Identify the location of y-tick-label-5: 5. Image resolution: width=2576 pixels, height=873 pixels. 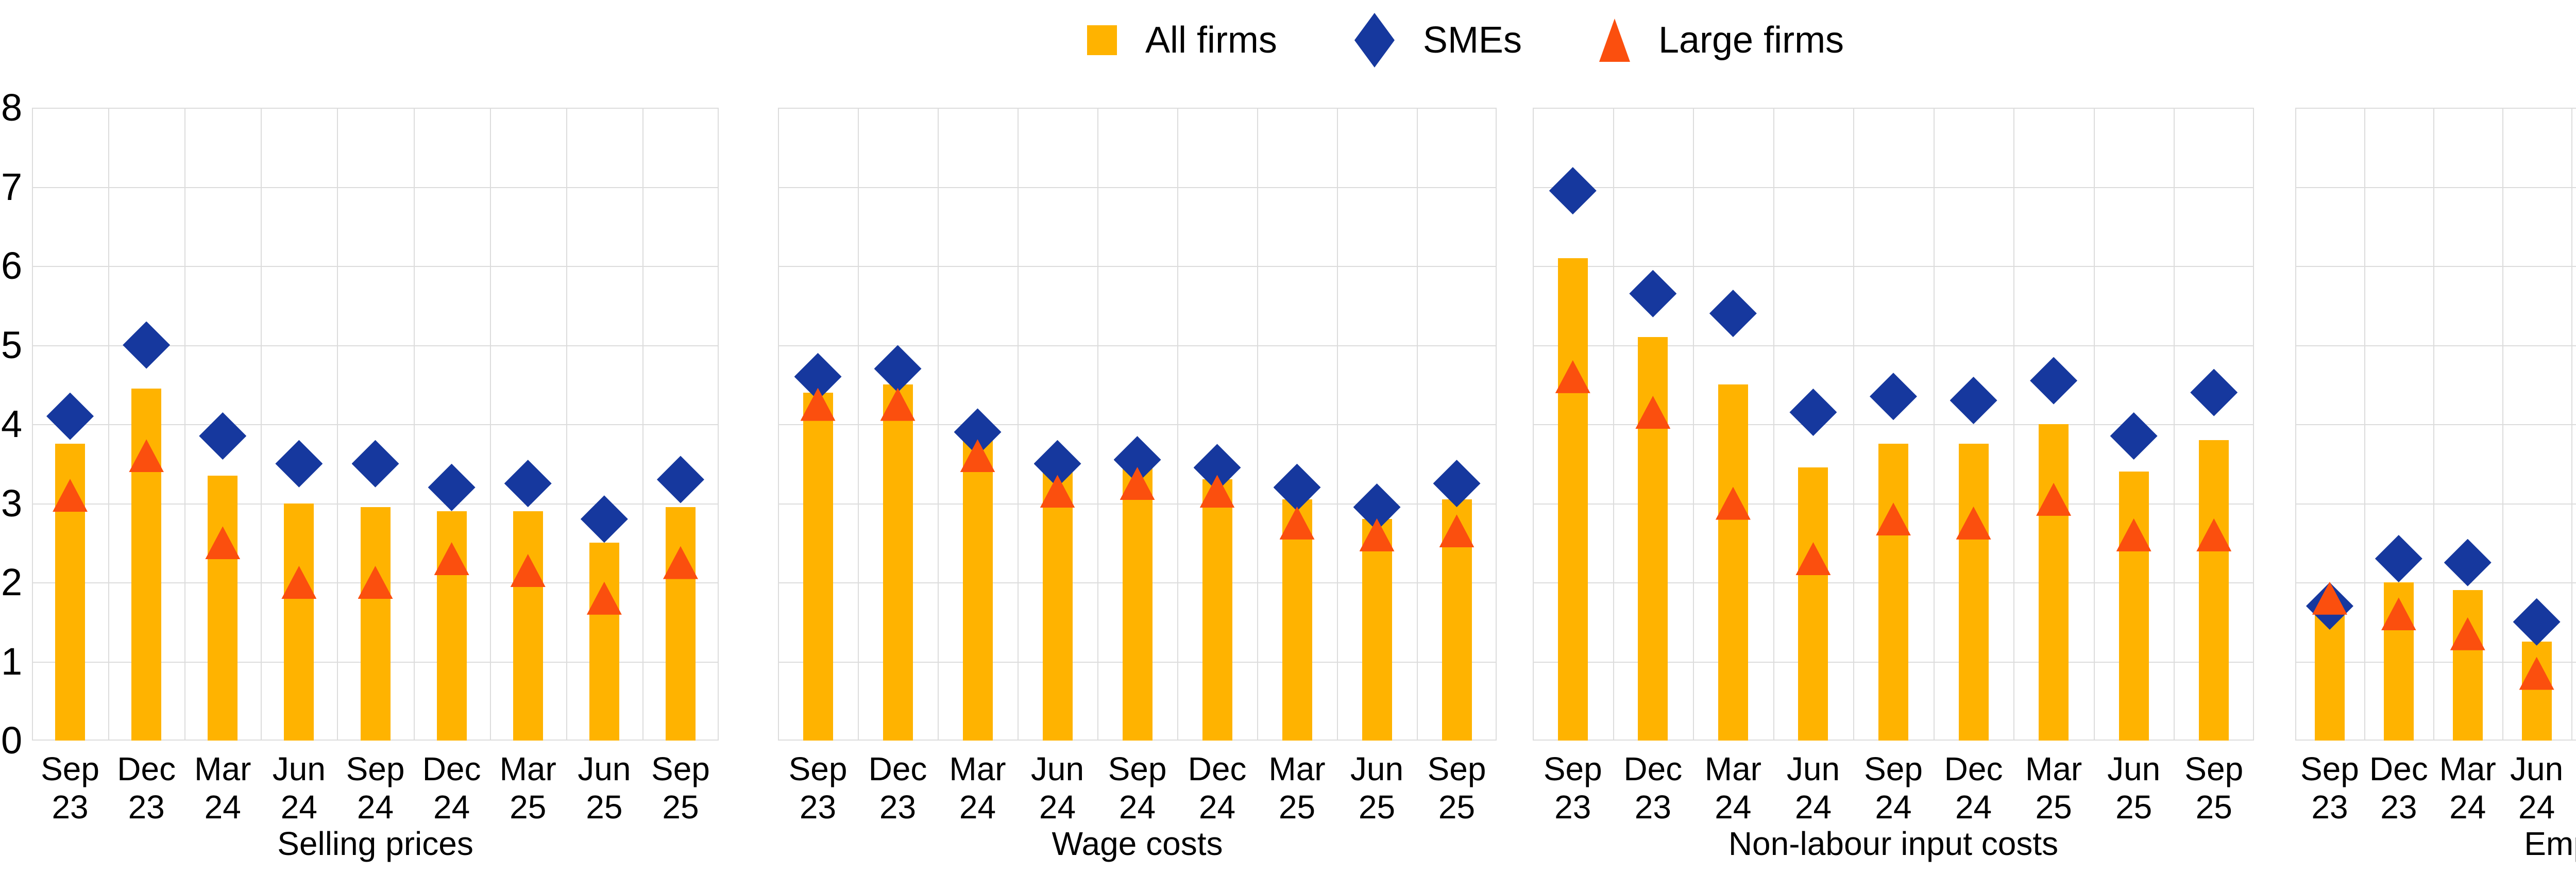
(12, 344).